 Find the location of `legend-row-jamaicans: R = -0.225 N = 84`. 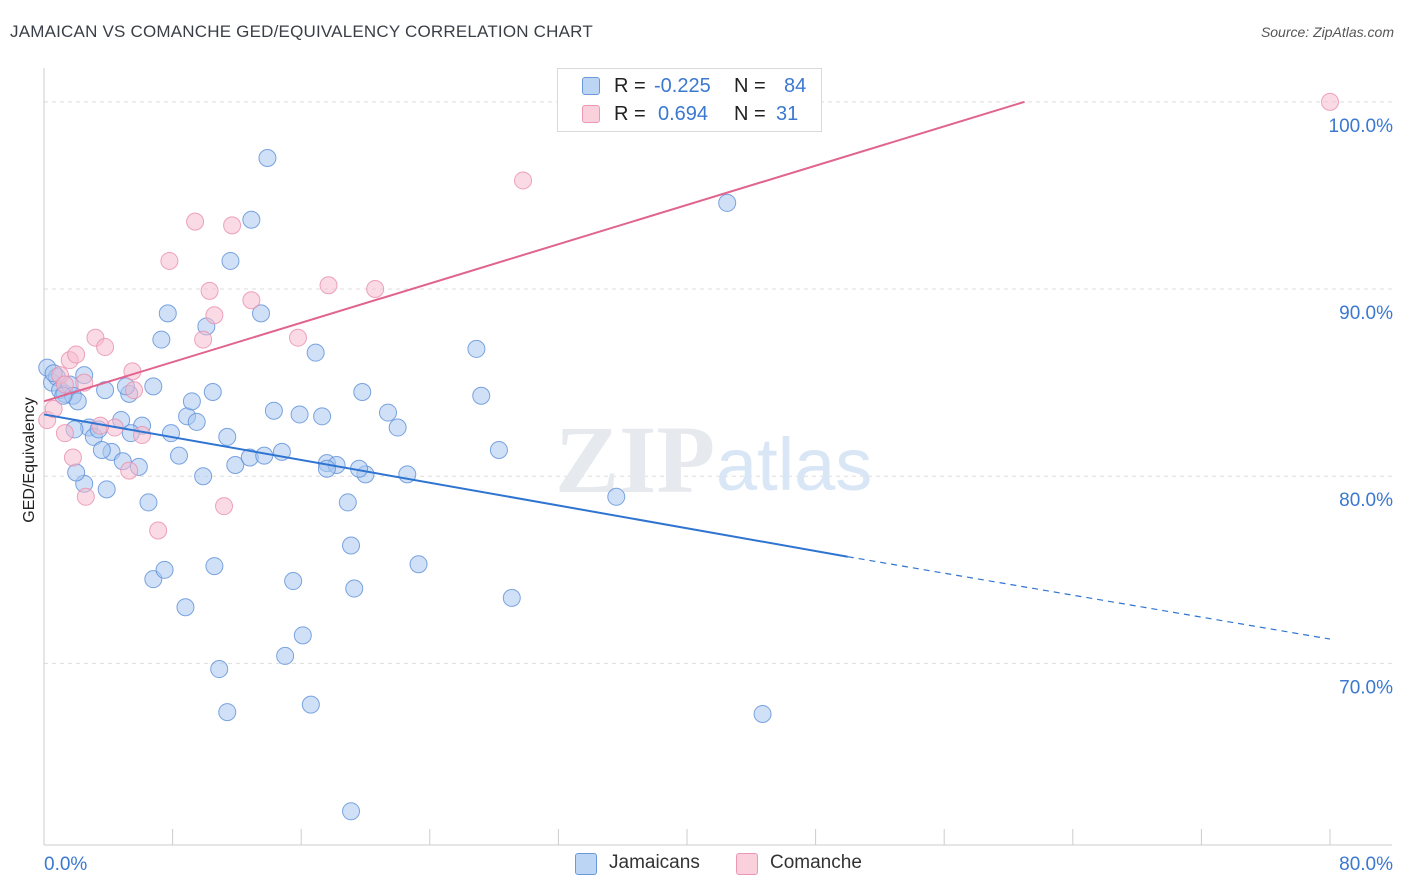

legend-row-jamaicans: R = -0.225 N = 84 is located at coordinates (689, 86).